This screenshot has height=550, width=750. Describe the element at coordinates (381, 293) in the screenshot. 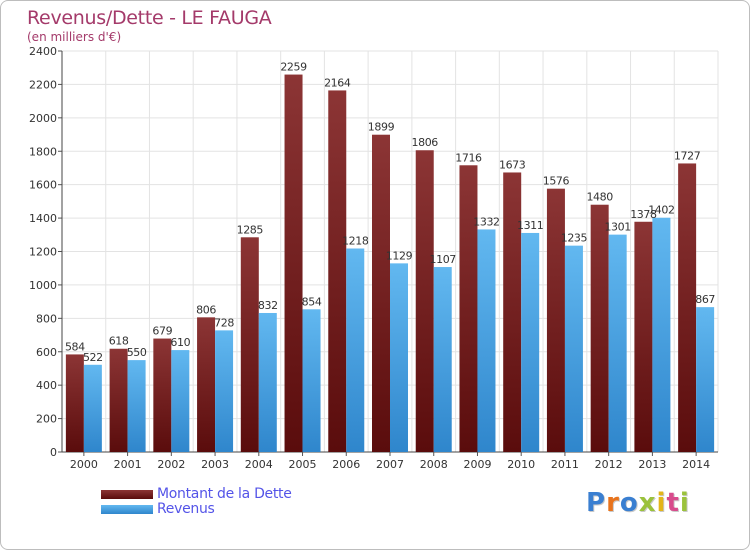

I see `bar-dette-2007` at that location.